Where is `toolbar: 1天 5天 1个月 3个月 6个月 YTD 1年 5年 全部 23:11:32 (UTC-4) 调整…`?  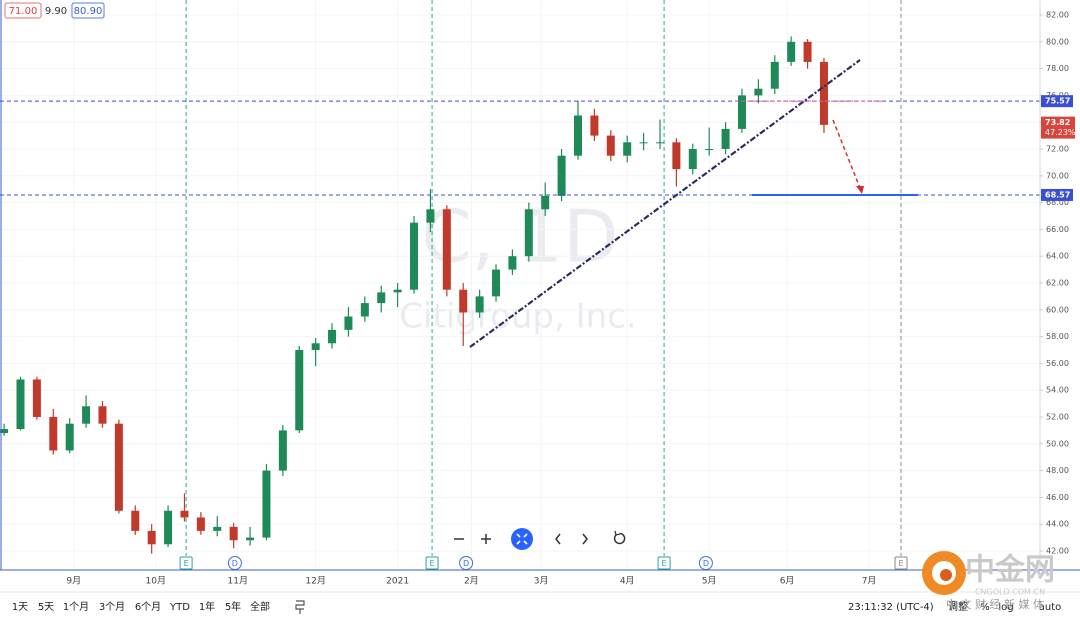 toolbar: 1天 5天 1个月 3个月 6个月 YTD 1年 5年 全部 23:11:32 (UTC-4) 调整… is located at coordinates (536, 606).